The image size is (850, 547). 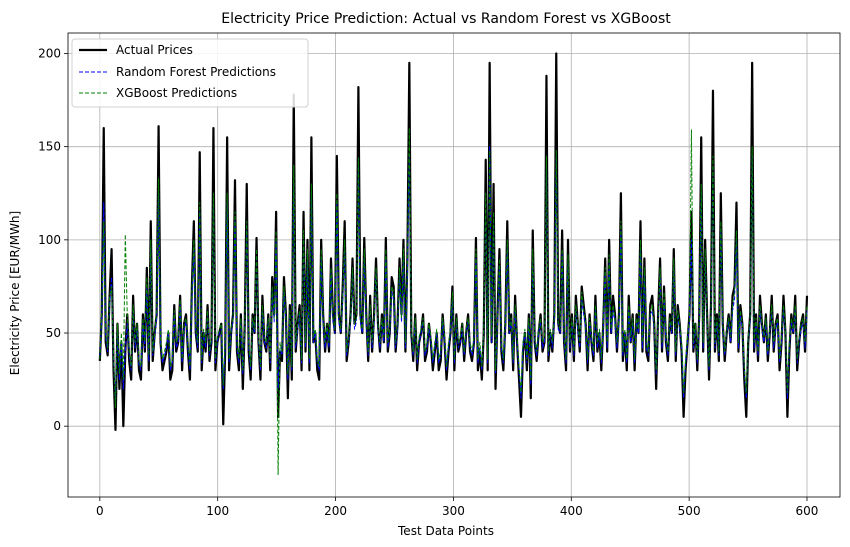 What do you see at coordinates (49, 53) in the screenshot?
I see `y-tick-label: 200` at bounding box center [49, 53].